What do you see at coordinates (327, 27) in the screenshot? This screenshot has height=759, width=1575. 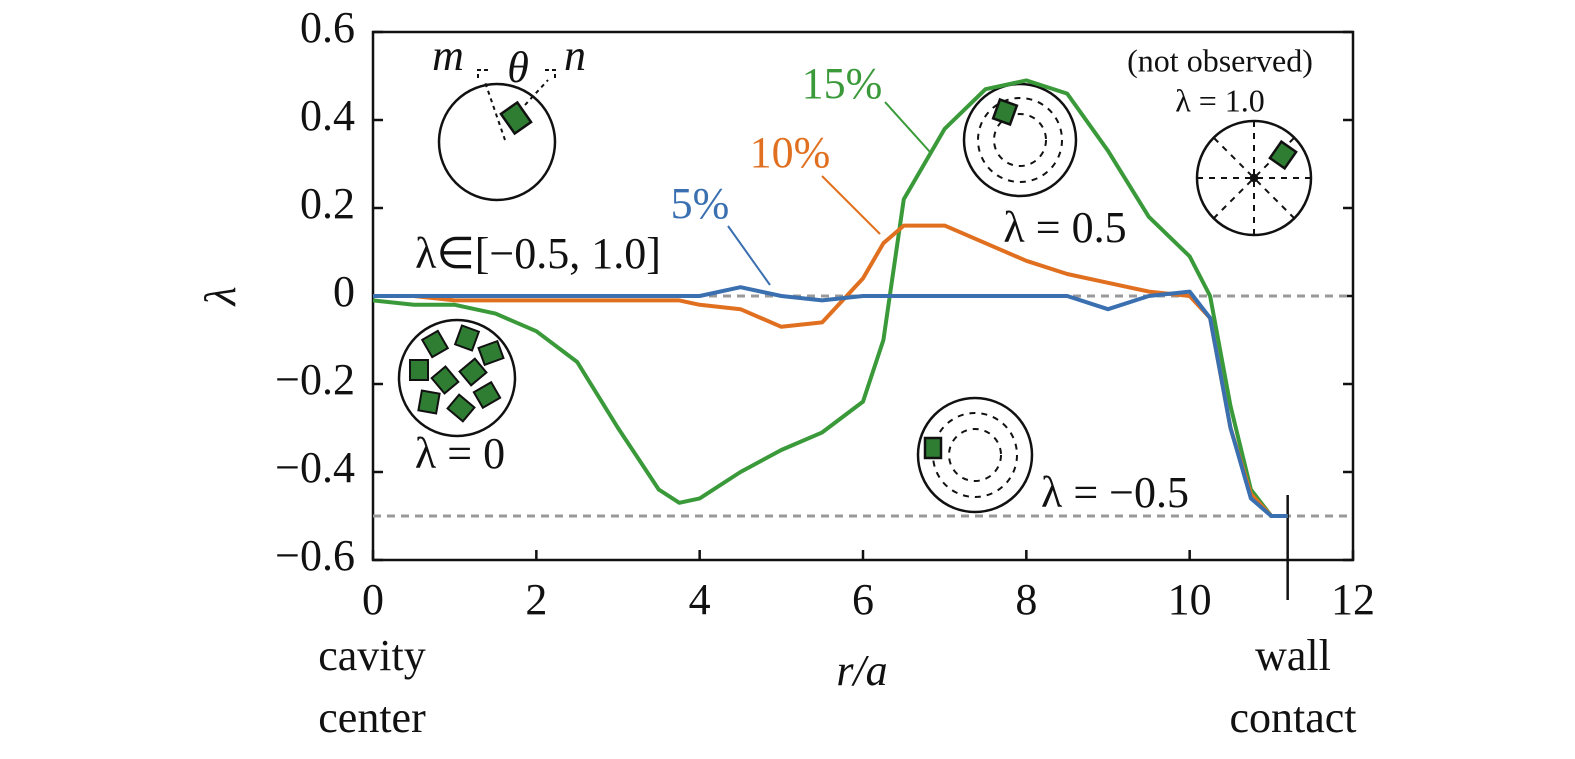 I see `y-tick-label: 0.6` at bounding box center [327, 27].